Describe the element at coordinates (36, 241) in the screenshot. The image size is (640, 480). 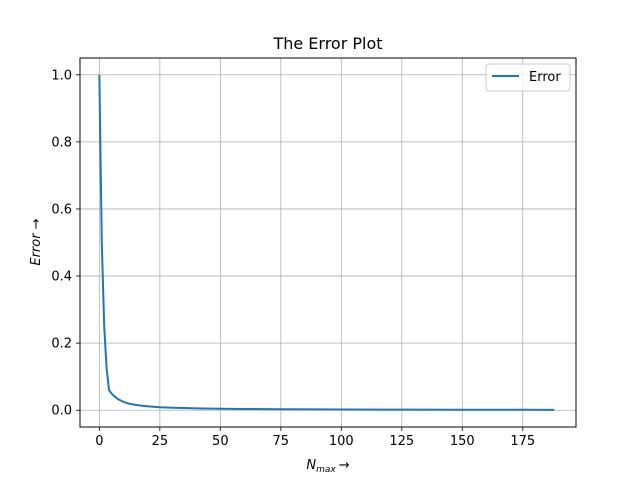
I see `y-axis-label: Error →` at that location.